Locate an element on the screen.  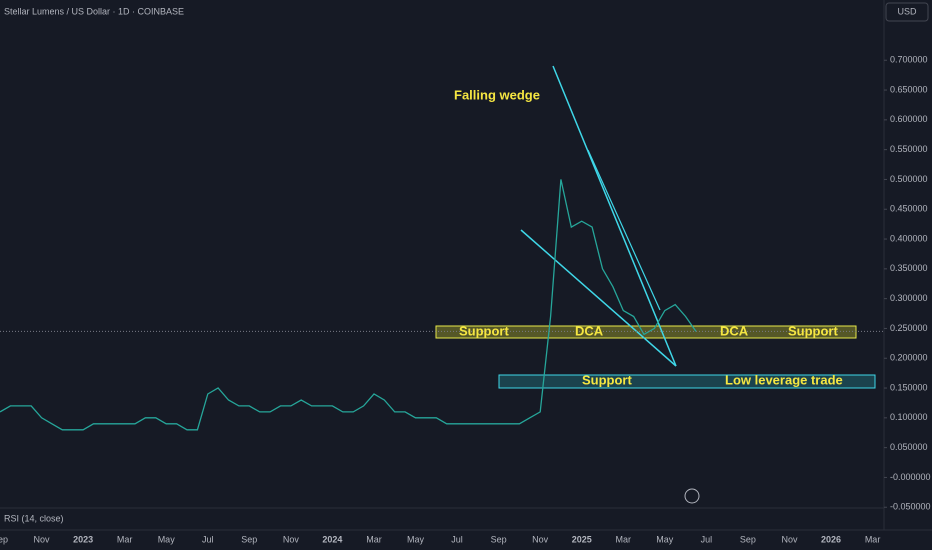
wedge-lower is located at coordinates (598, 298).